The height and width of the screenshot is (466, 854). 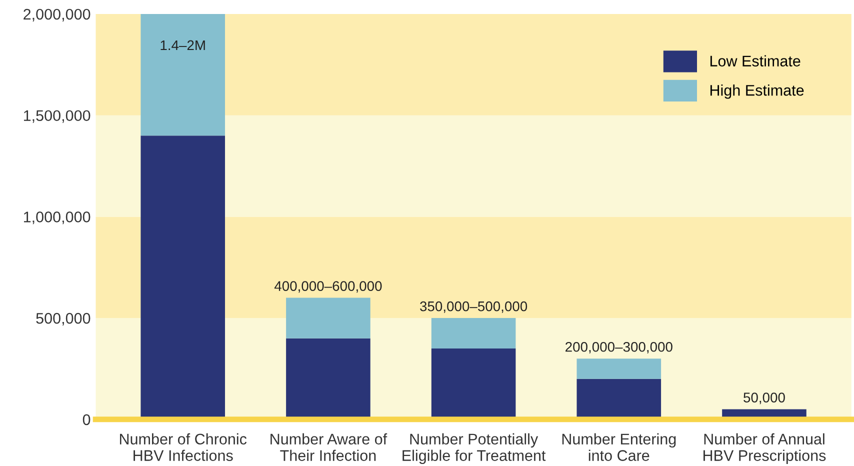 I want to click on y-tick-label: 0, so click(x=86, y=420).